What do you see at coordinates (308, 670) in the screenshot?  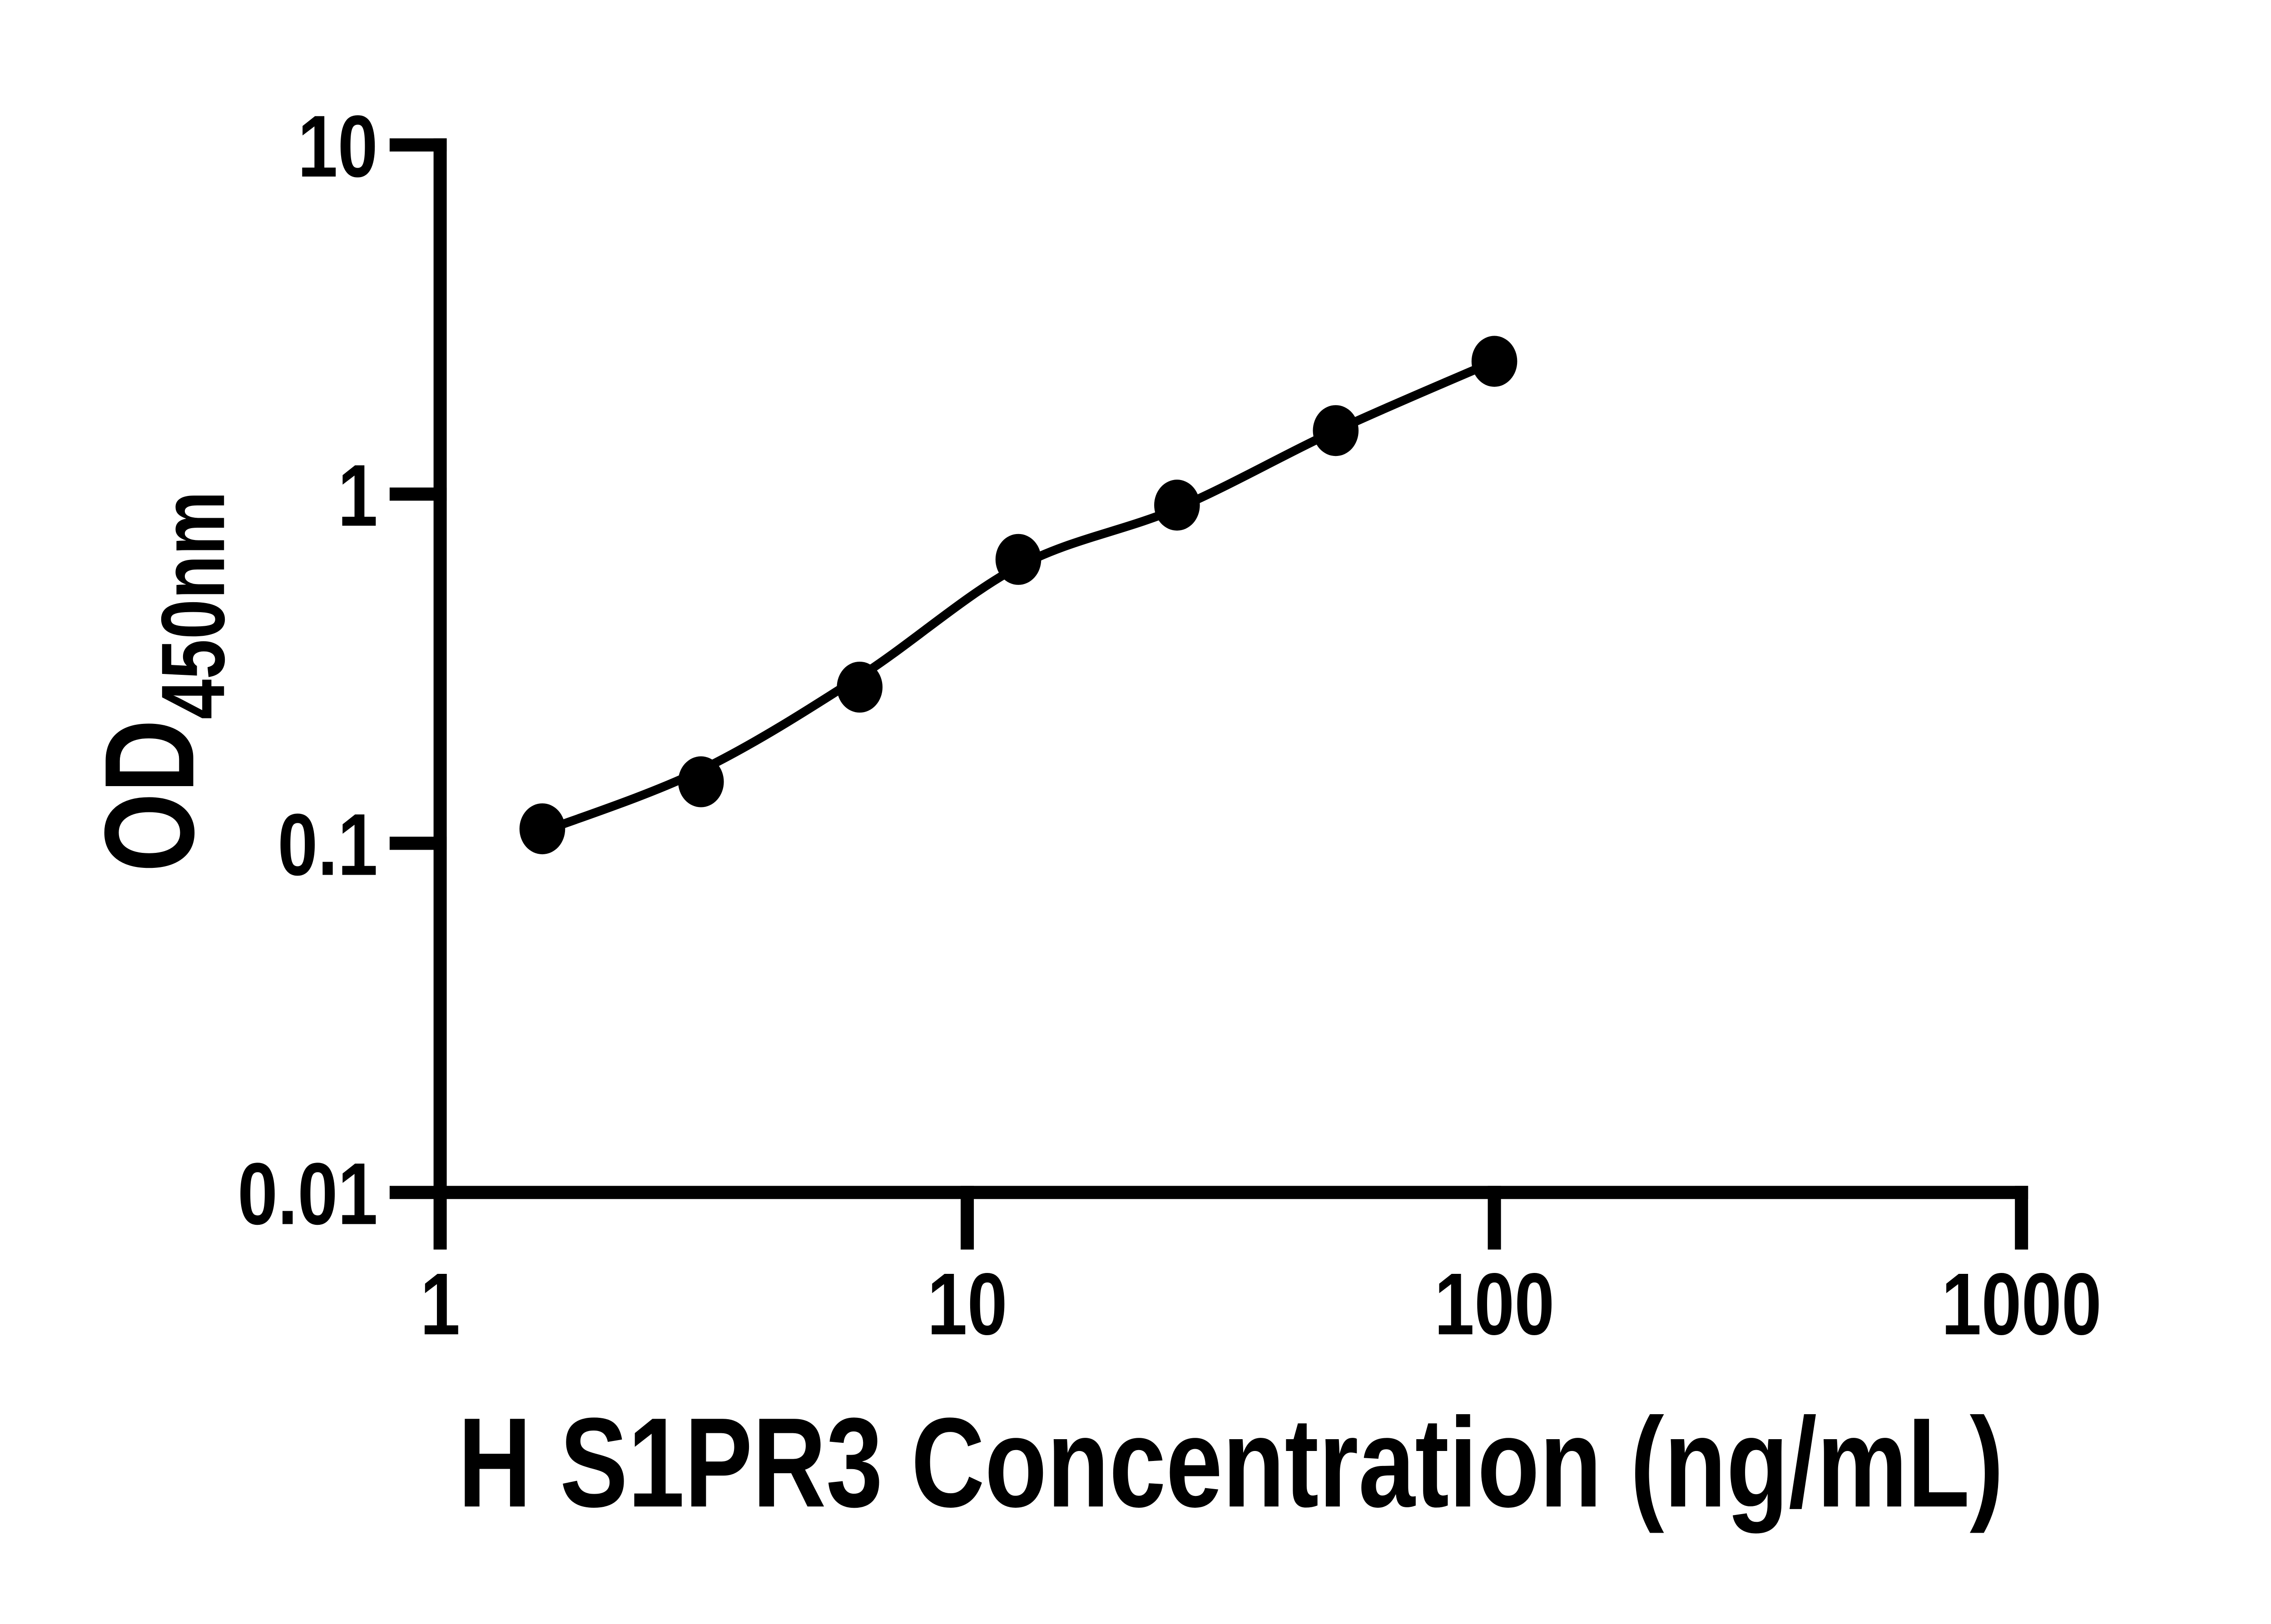 I see `y-axis-tick-labels: 10 1 0.1 0.01` at bounding box center [308, 670].